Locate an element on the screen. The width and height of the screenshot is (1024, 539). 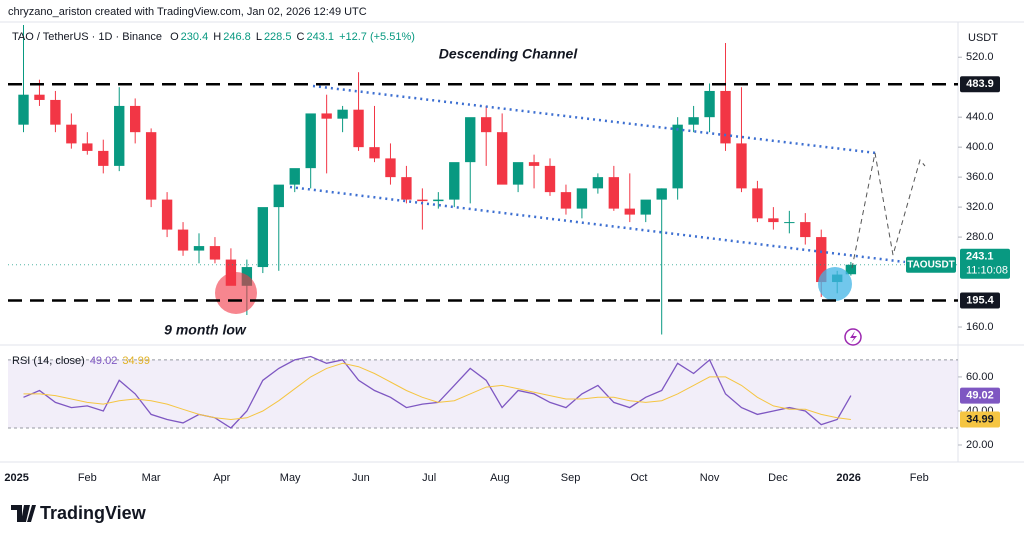
y-tick-label: 20.00 is located at coordinates (980, 445).